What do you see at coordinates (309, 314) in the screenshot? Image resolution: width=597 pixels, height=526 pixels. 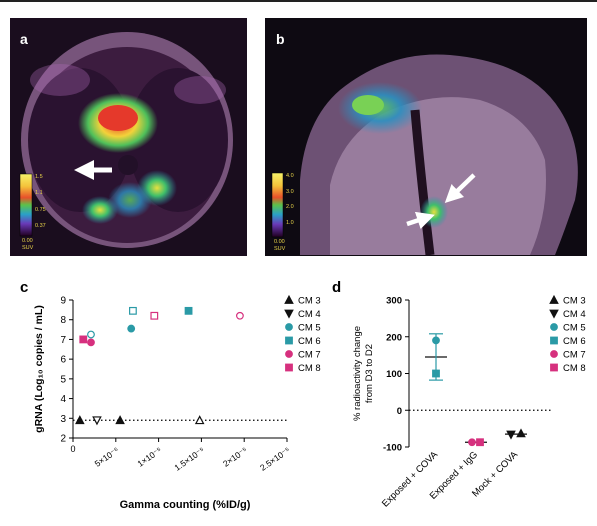 I see `c-legend-label-1: CM 4` at bounding box center [309, 314].